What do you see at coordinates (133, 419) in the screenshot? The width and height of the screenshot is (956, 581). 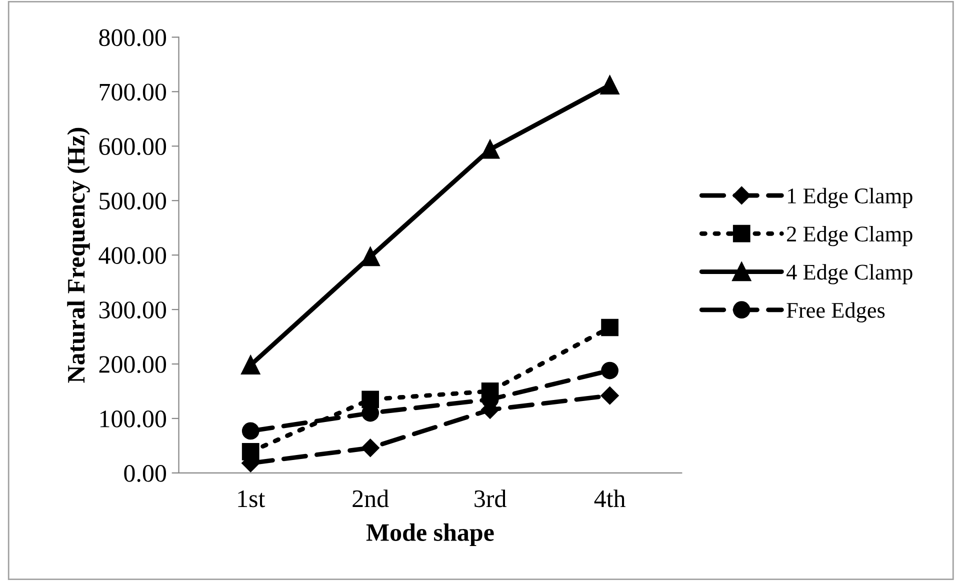 I see `y-tick-label: 100.00` at bounding box center [133, 419].